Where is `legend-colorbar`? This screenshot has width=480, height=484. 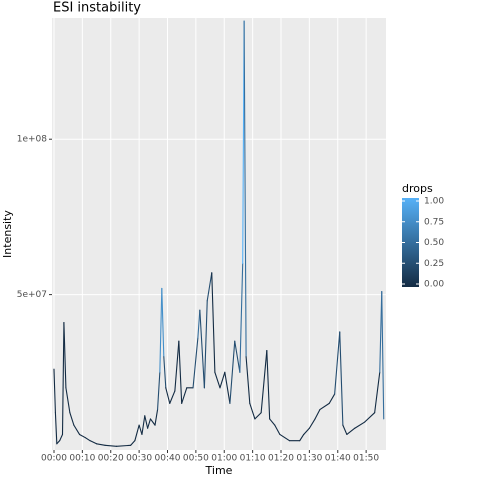
legend-colorbar is located at coordinates (410, 242).